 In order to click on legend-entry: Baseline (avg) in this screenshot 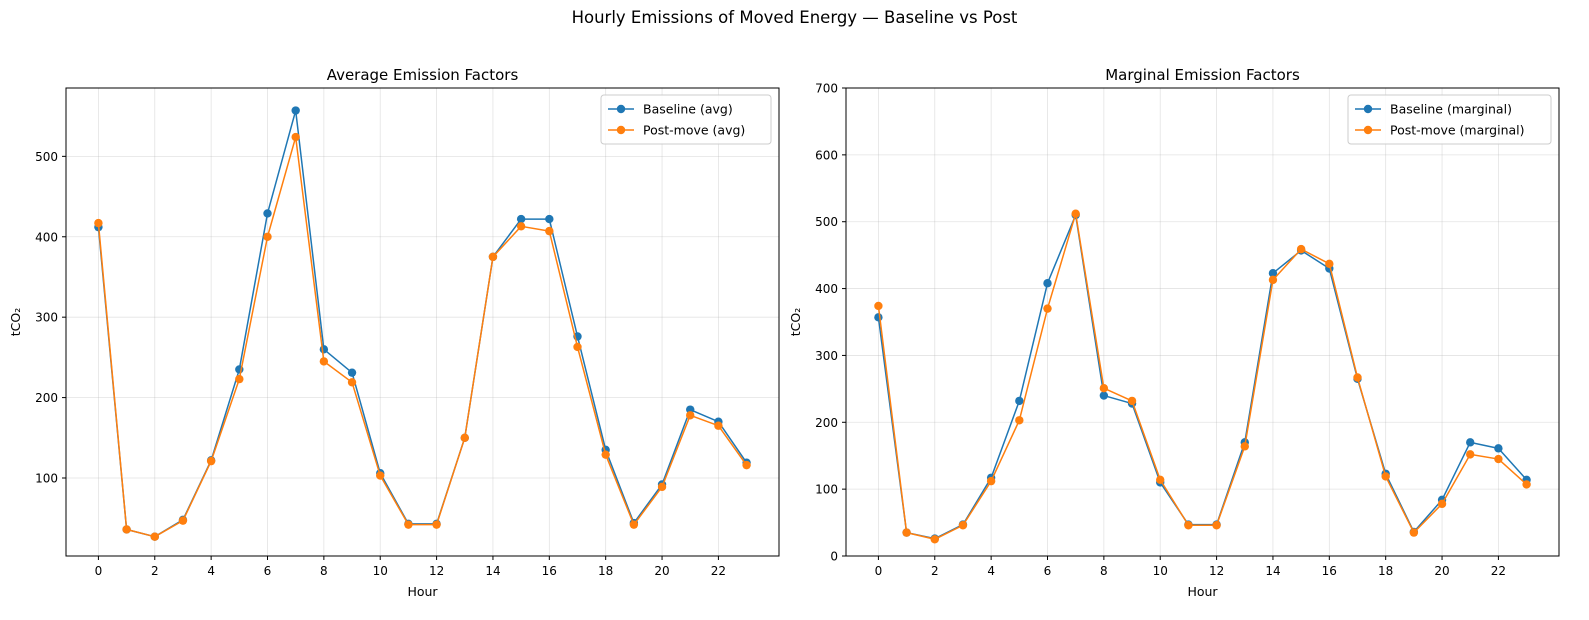, I will do `click(670, 109)`.